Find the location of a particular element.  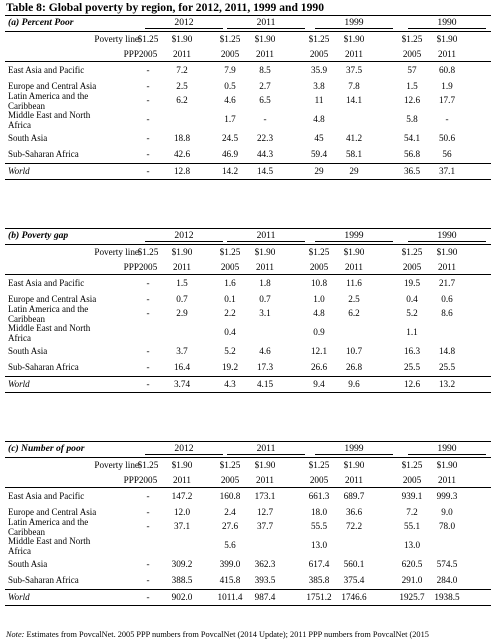

world-row: World - 12.8 14.2 14.5 29 29 36.5 37.1 is located at coordinates (248, 171).